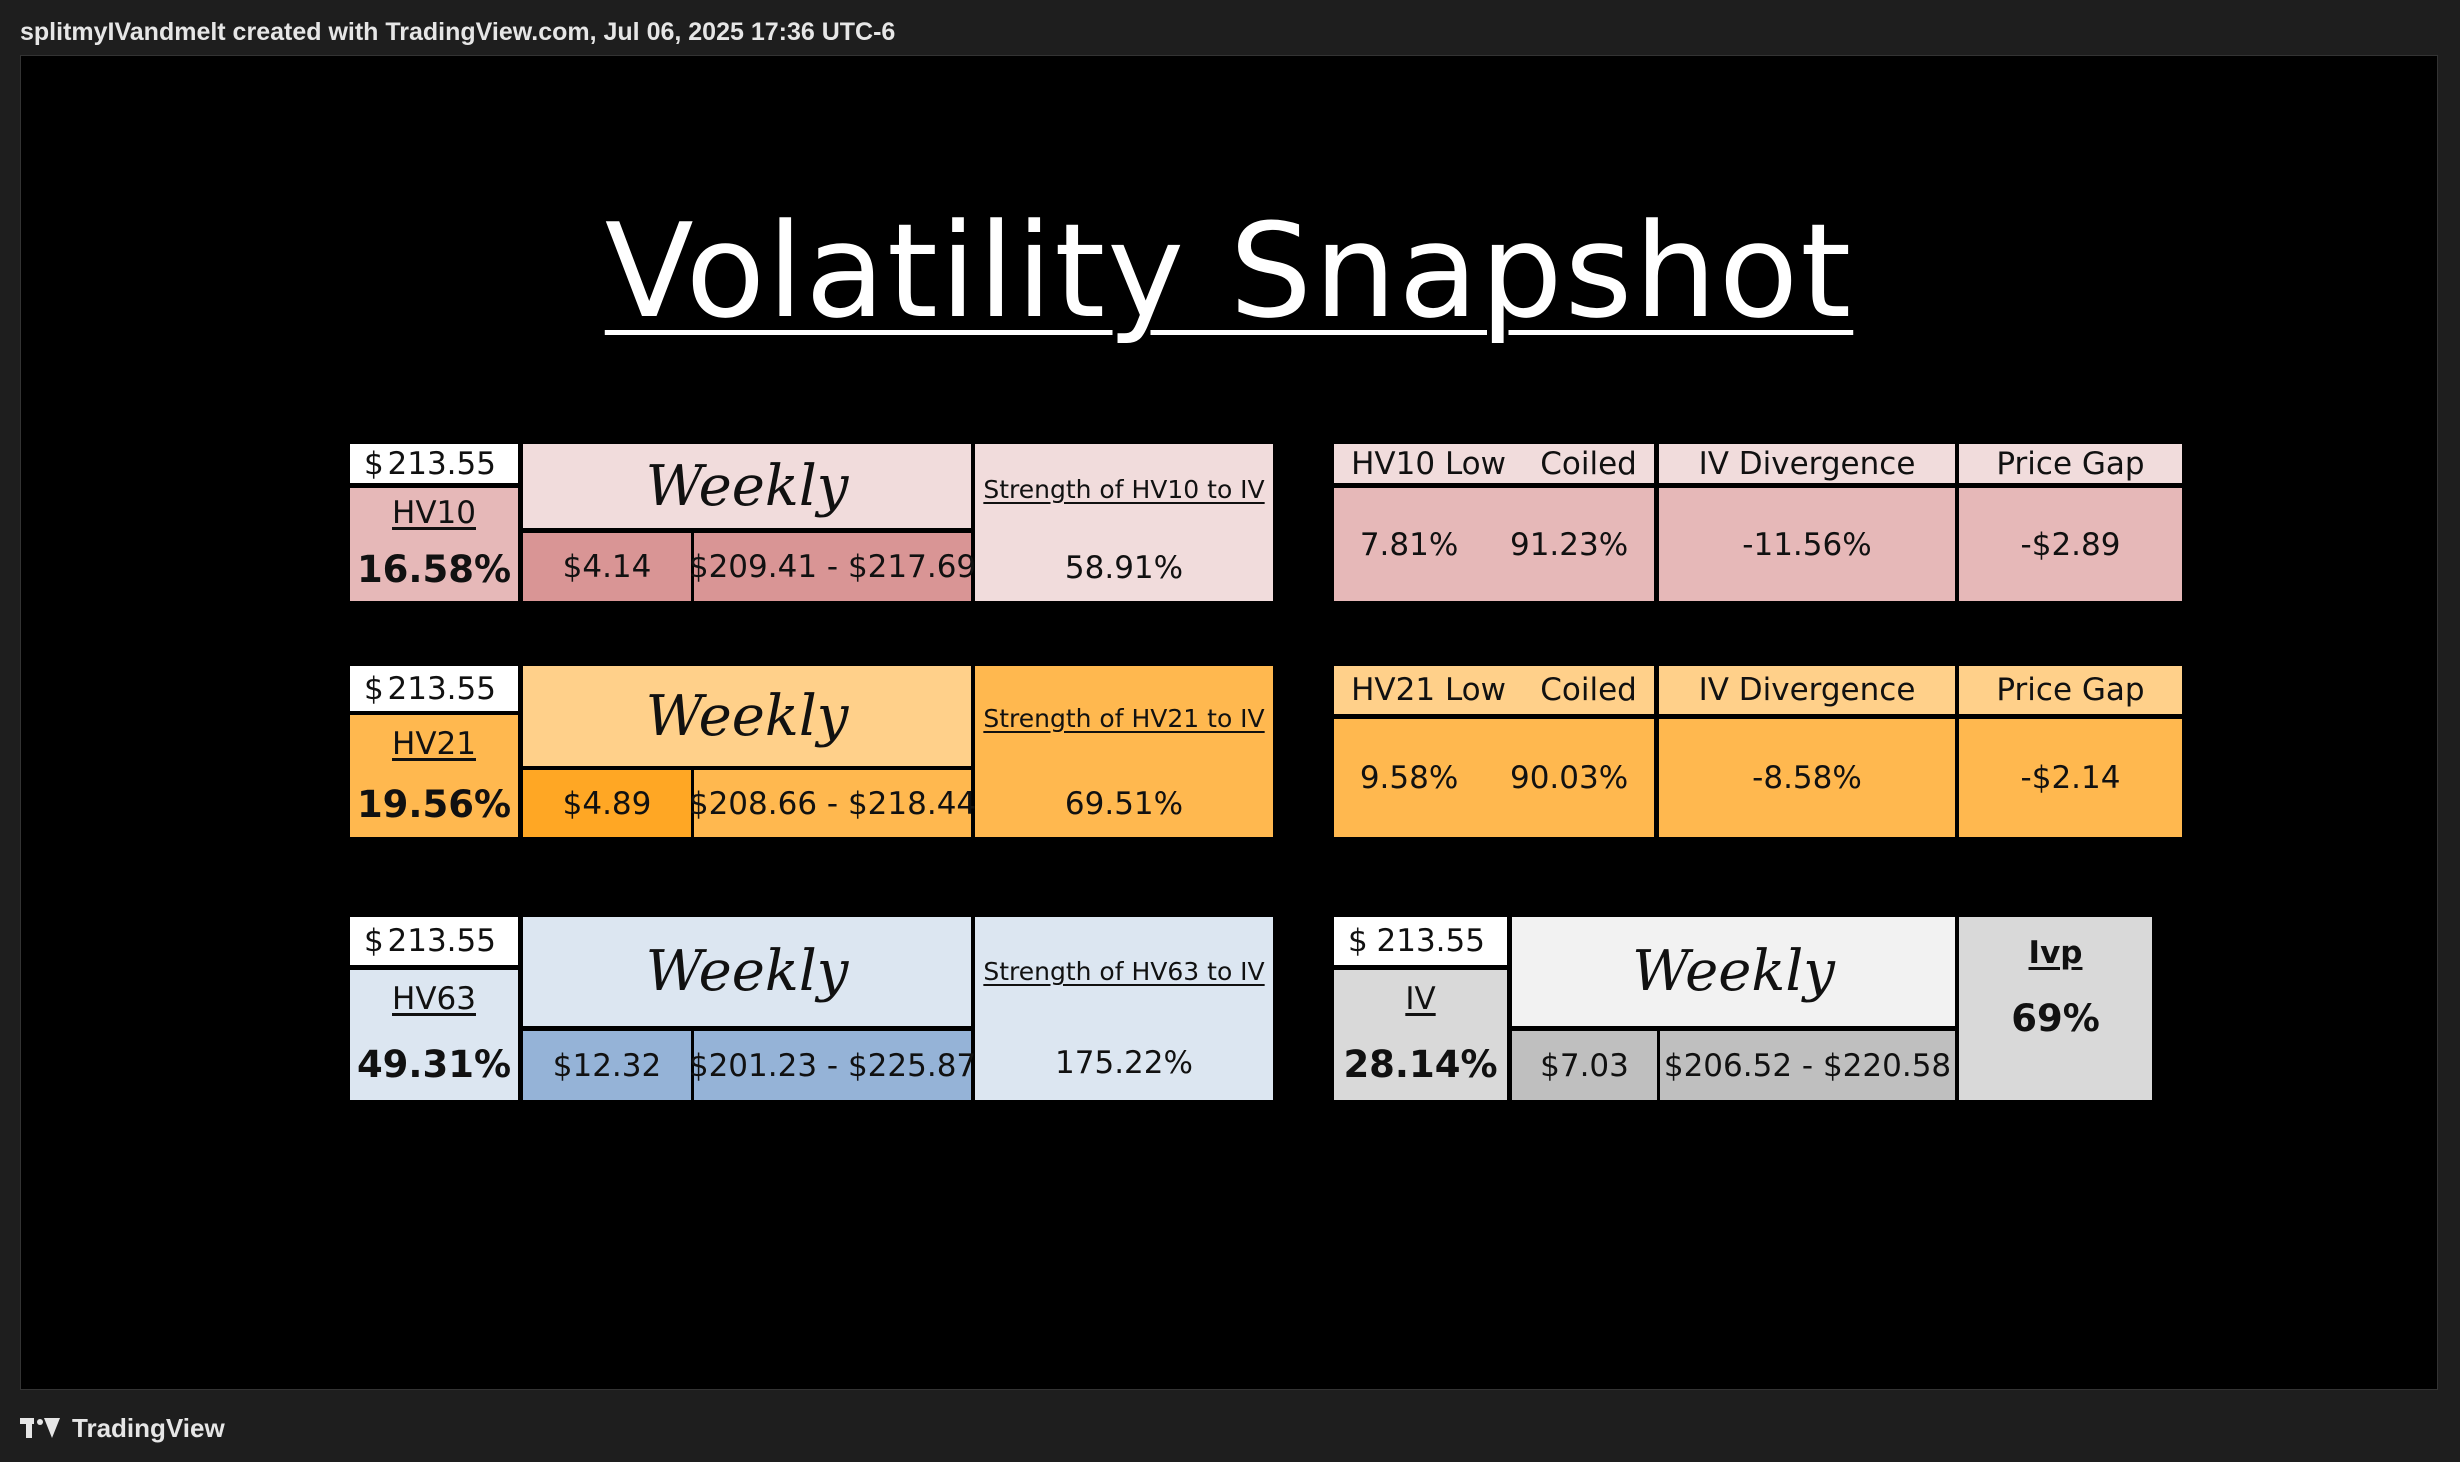 This screenshot has height=1462, width=2460. What do you see at coordinates (1807, 778) in the screenshot?
I see `hv21-divergence-value: -8.58%` at bounding box center [1807, 778].